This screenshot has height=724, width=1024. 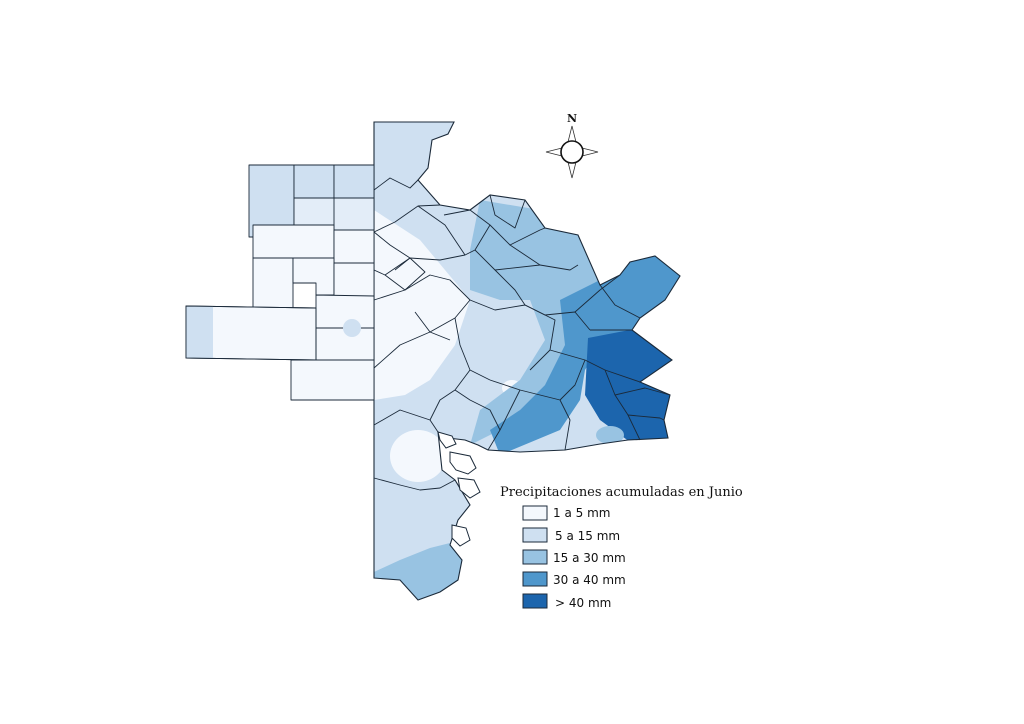 What do you see at coordinates (572, 152) in the screenshot?
I see `compass-circle` at bounding box center [572, 152].